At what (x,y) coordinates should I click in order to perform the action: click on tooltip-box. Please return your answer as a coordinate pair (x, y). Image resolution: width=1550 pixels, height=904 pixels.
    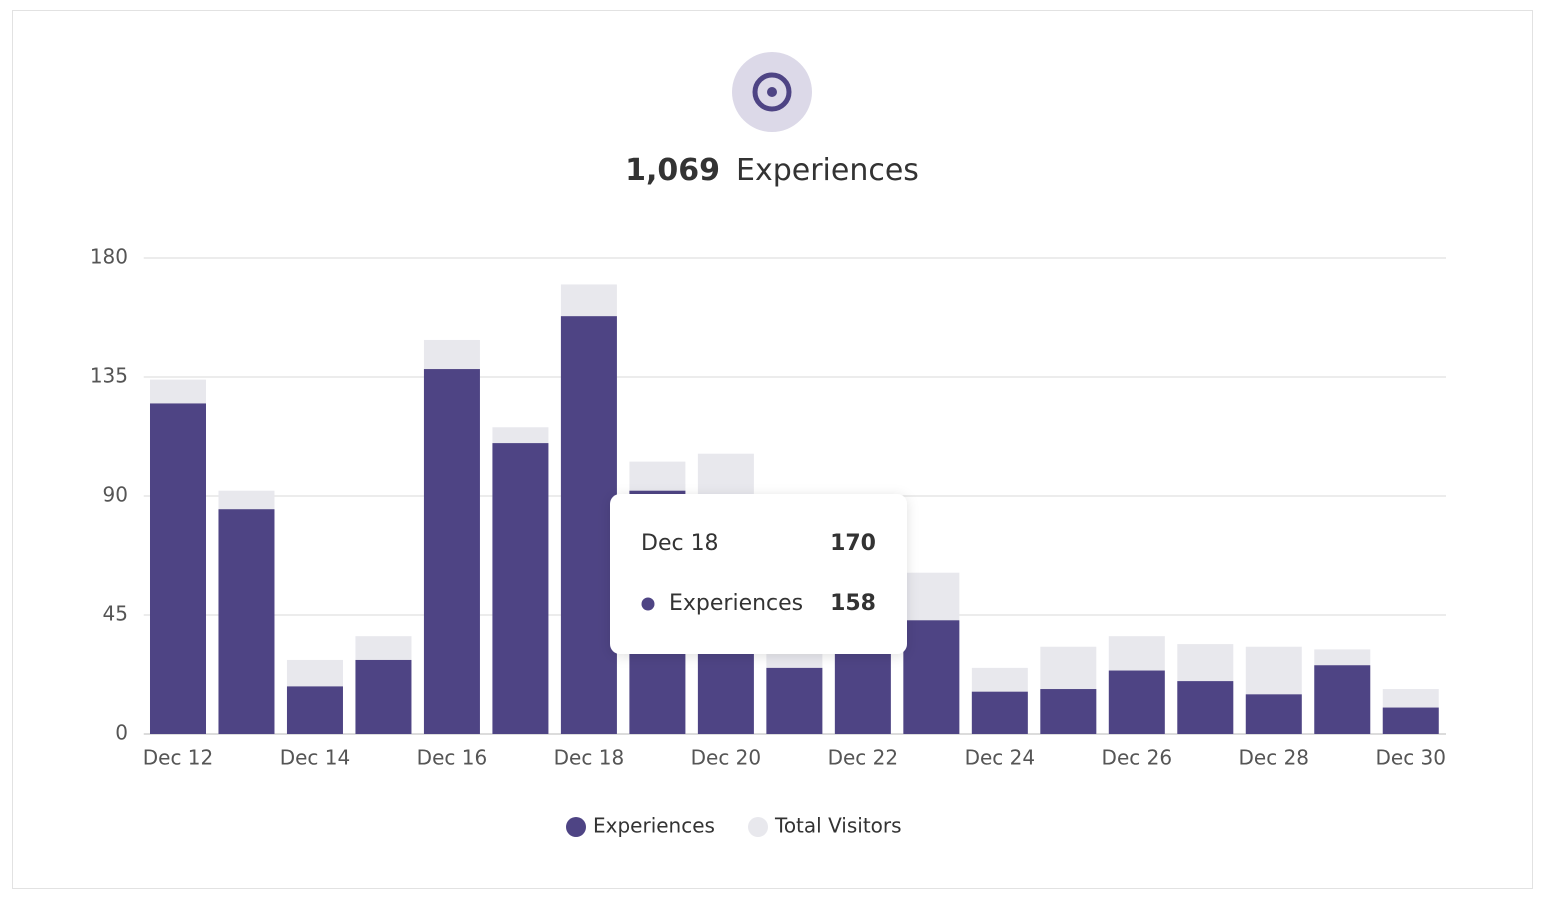
    Looking at the image, I should click on (758, 574).